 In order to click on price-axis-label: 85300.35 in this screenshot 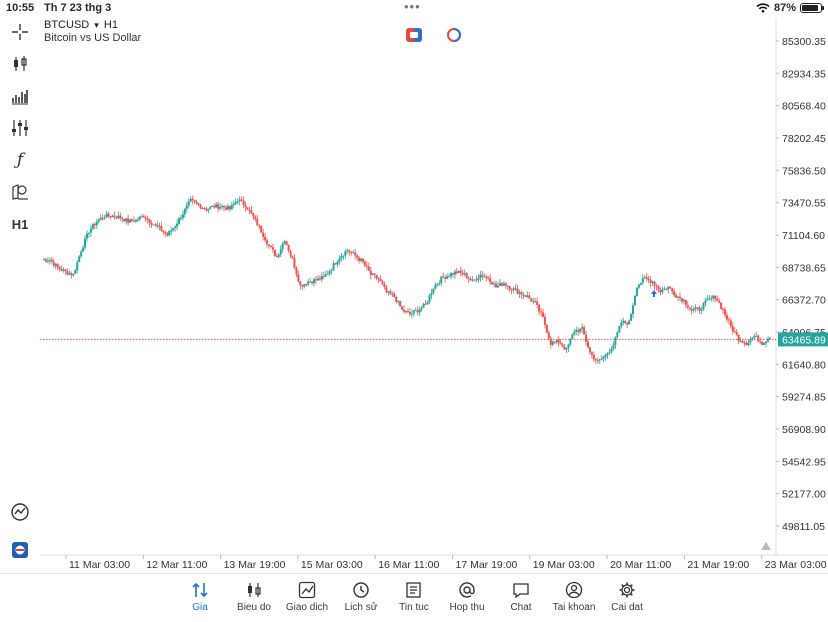, I will do `click(804, 42)`.